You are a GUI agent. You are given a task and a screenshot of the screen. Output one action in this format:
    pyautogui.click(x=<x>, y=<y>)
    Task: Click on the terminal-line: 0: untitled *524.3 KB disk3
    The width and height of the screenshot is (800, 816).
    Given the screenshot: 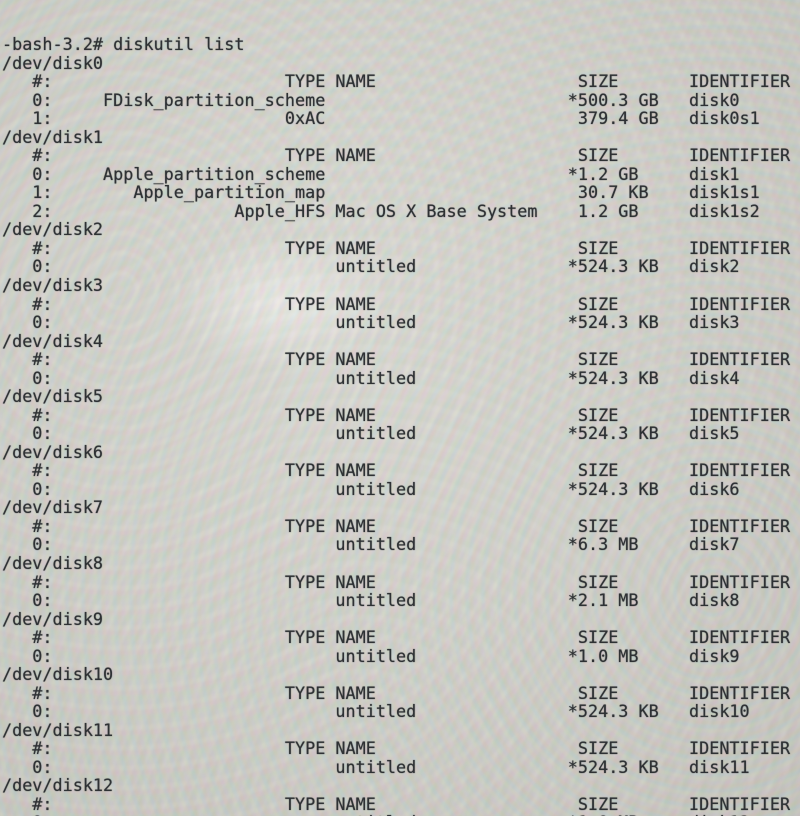 What is the action you would take?
    pyautogui.click(x=371, y=322)
    